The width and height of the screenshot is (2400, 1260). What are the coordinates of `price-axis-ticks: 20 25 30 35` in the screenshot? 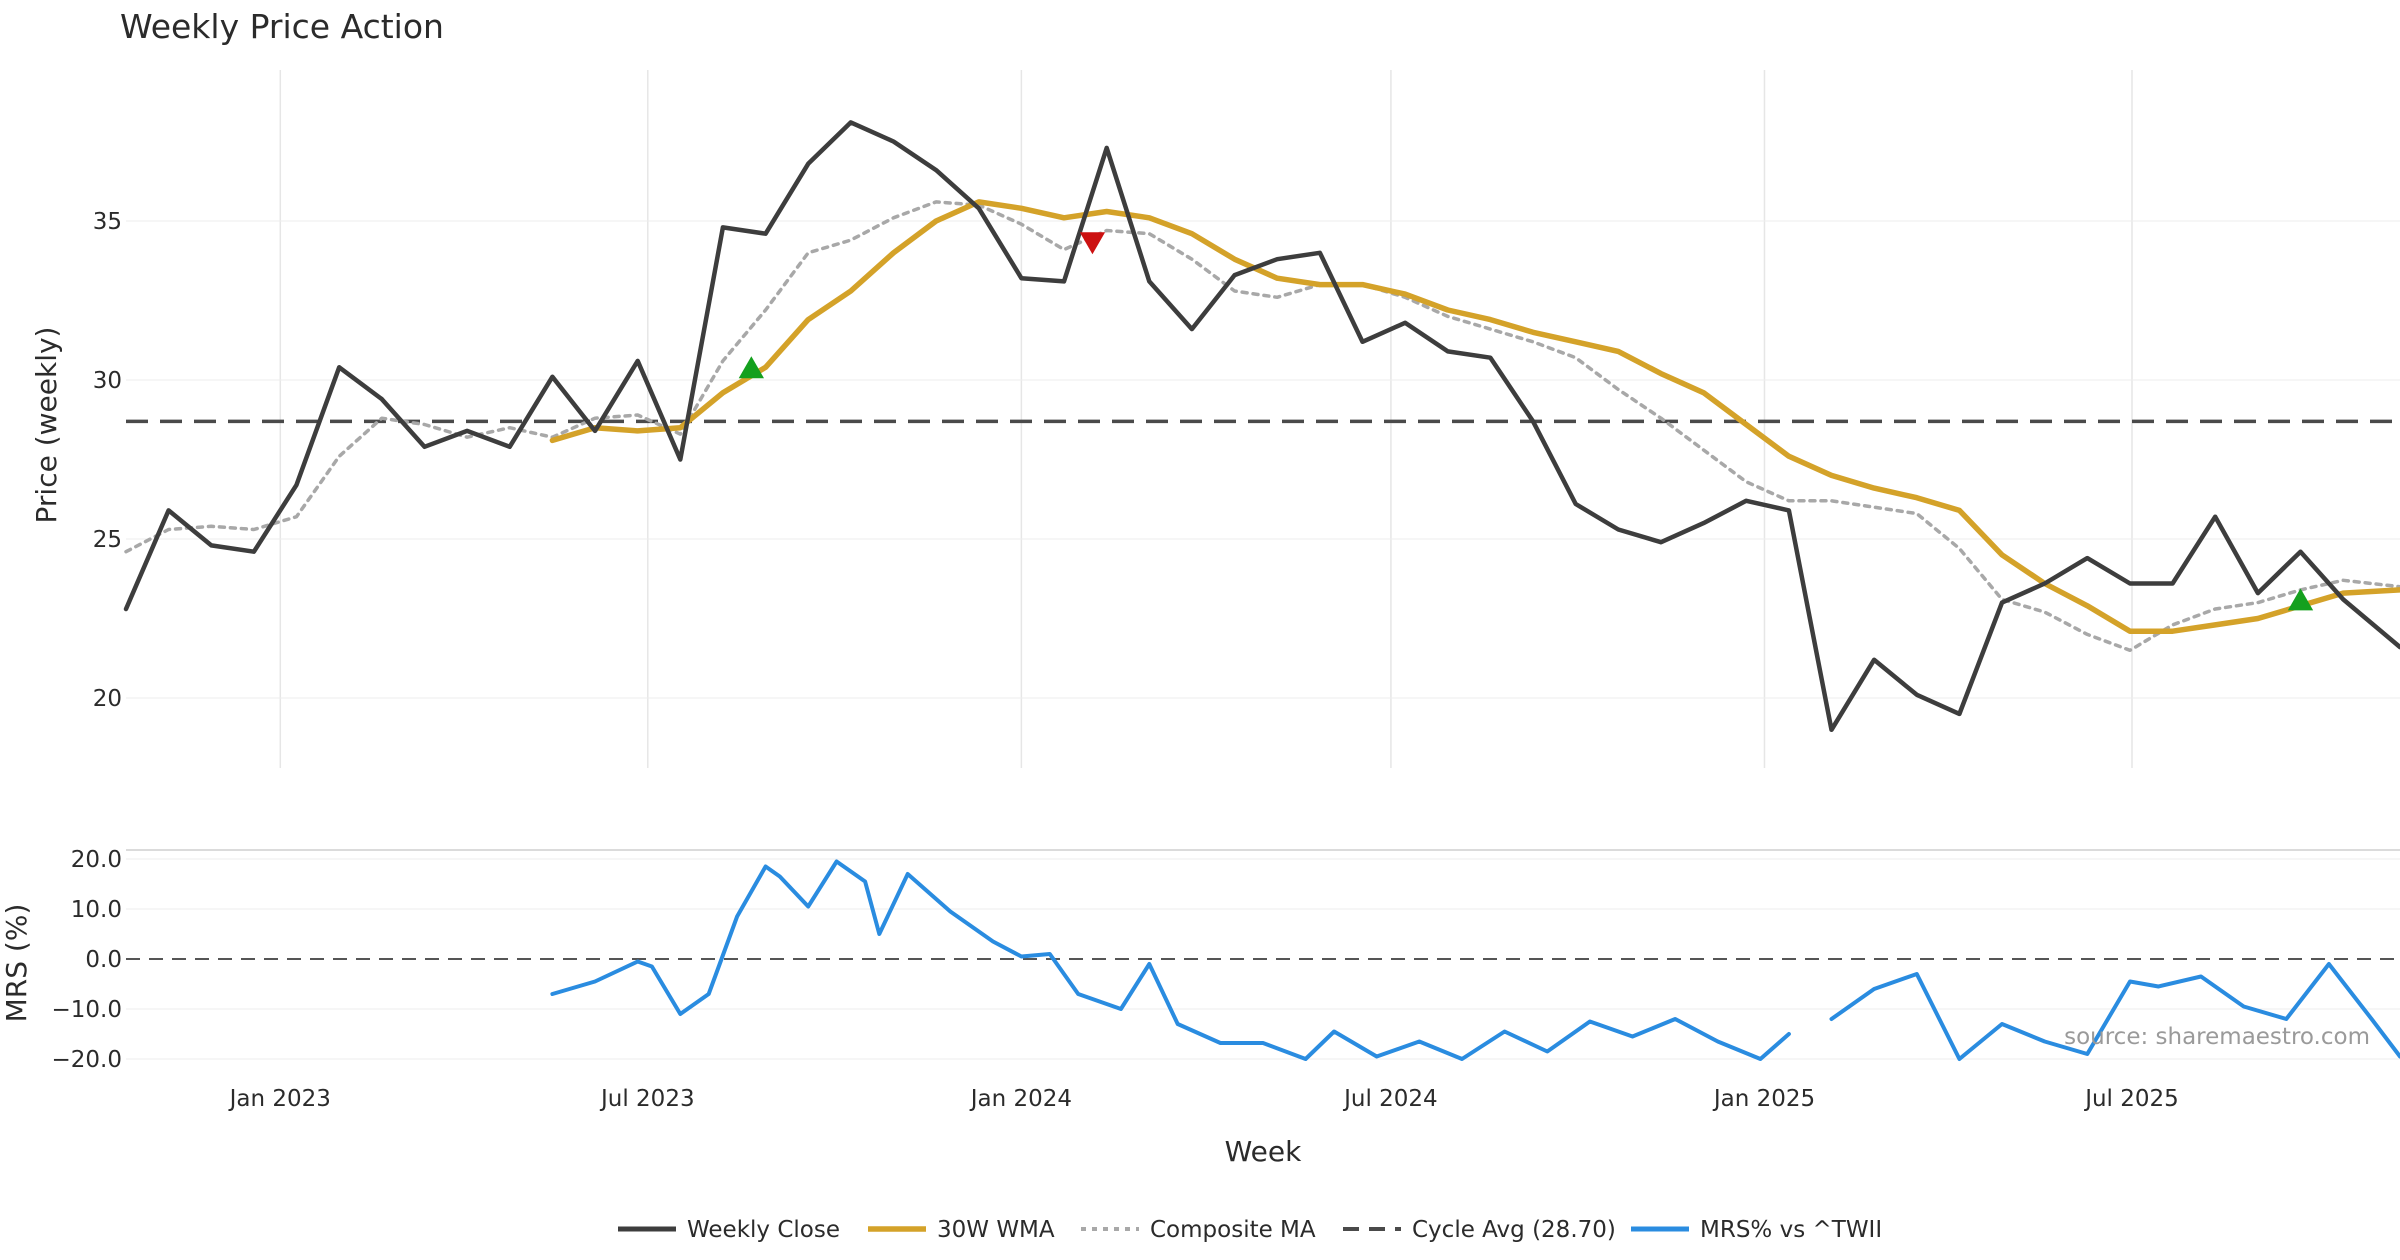 It's located at (107, 460).